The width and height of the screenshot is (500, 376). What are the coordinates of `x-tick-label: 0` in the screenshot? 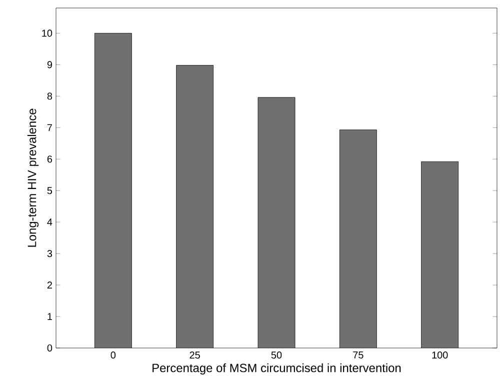 It's located at (113, 355).